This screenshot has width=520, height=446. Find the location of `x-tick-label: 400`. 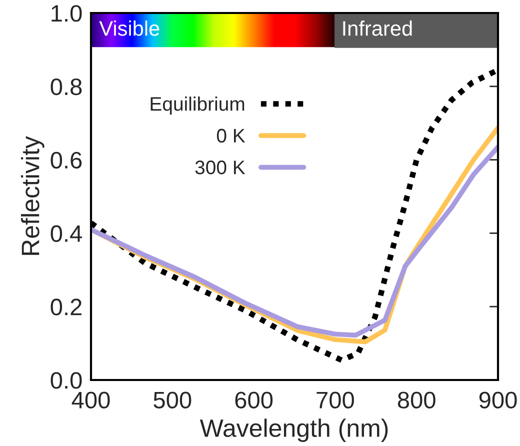

x-tick-label: 400 is located at coordinates (91, 400).